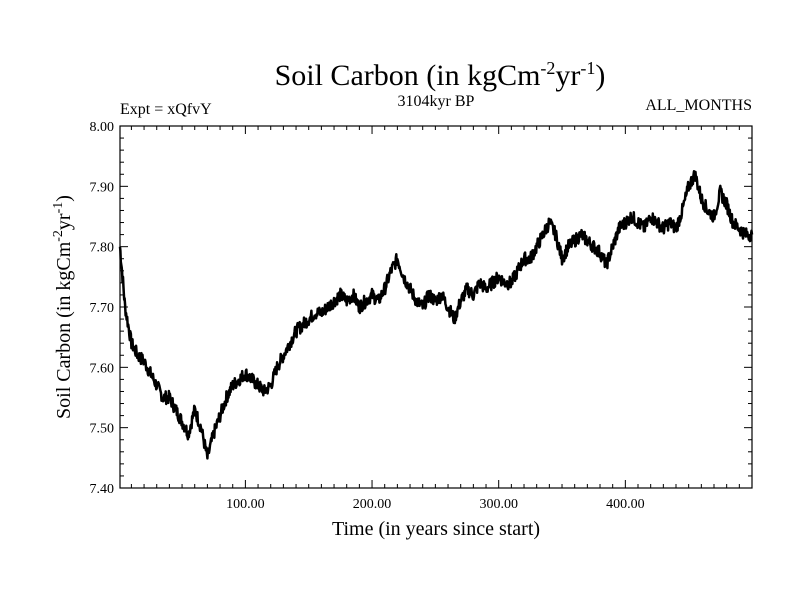 This screenshot has height=600, width=800. I want to click on x-axis-label: Time (in years since start), so click(436, 529).